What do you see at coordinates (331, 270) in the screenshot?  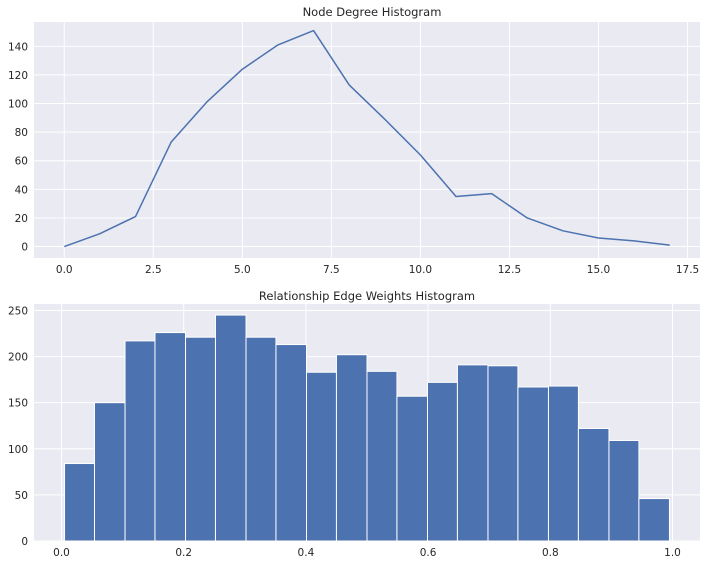 I see `x-tick-label: 7.5` at bounding box center [331, 270].